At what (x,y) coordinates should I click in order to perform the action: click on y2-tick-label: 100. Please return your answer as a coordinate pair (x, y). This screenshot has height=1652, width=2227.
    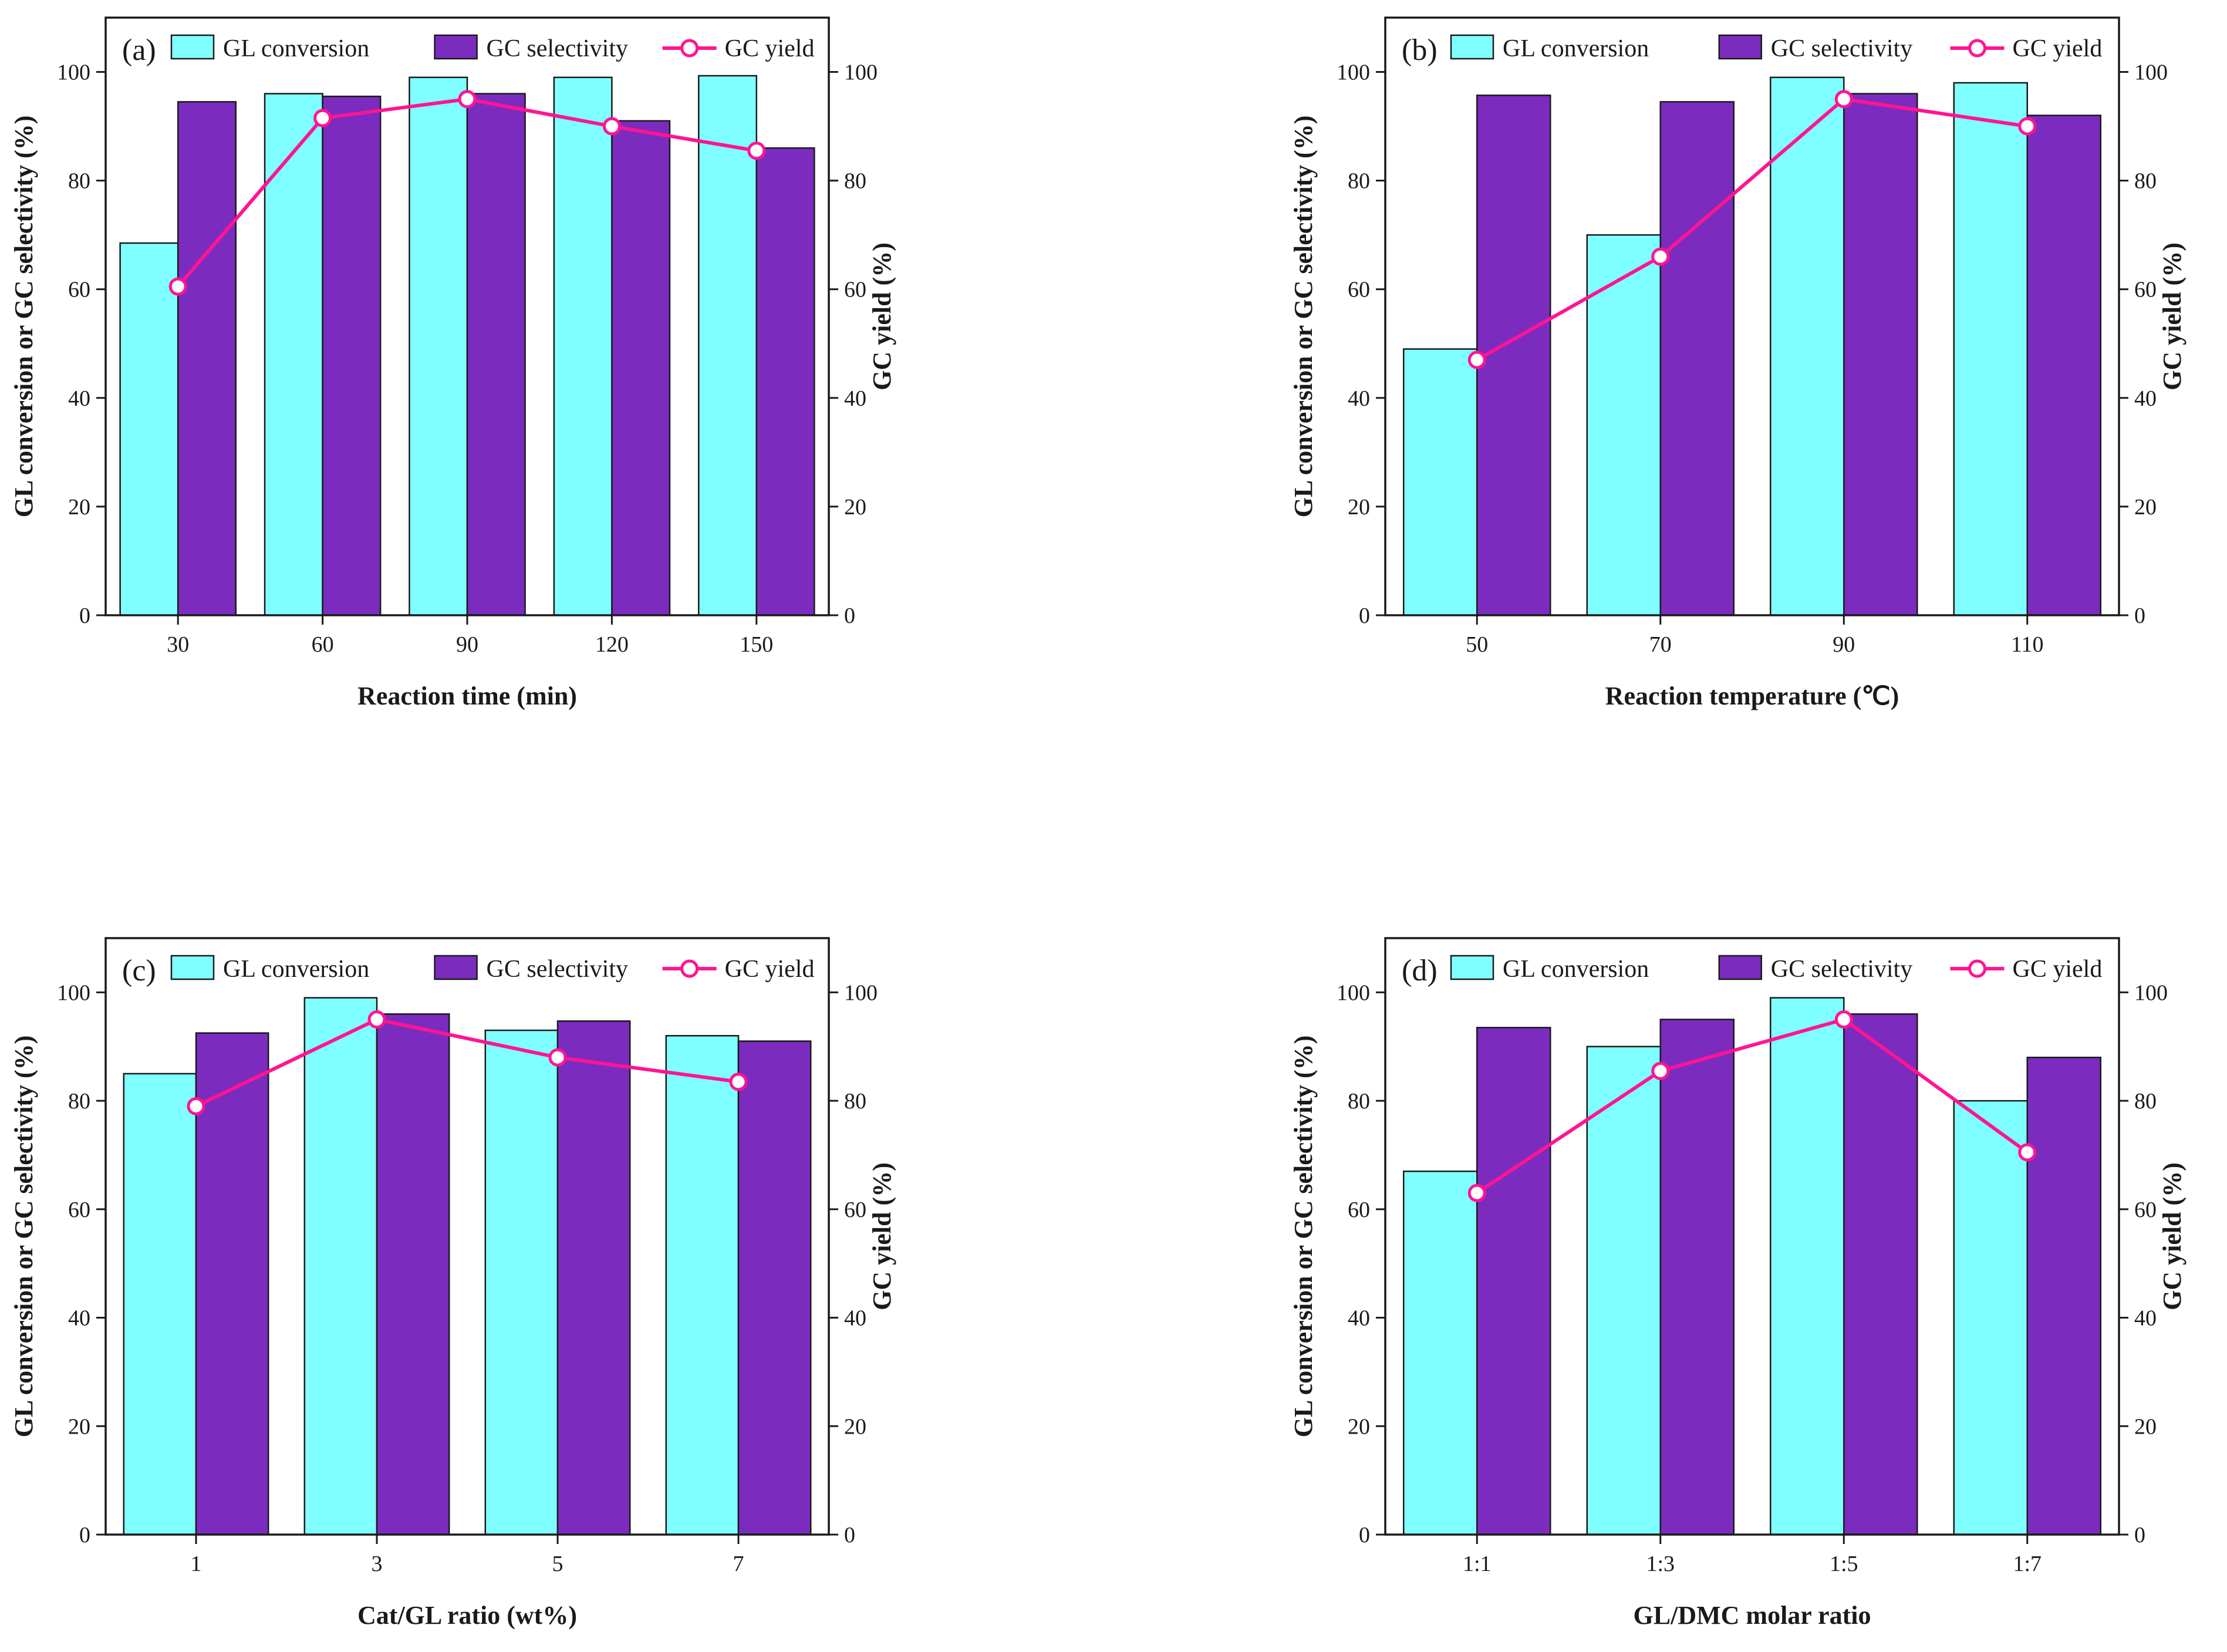
    Looking at the image, I should click on (2151, 992).